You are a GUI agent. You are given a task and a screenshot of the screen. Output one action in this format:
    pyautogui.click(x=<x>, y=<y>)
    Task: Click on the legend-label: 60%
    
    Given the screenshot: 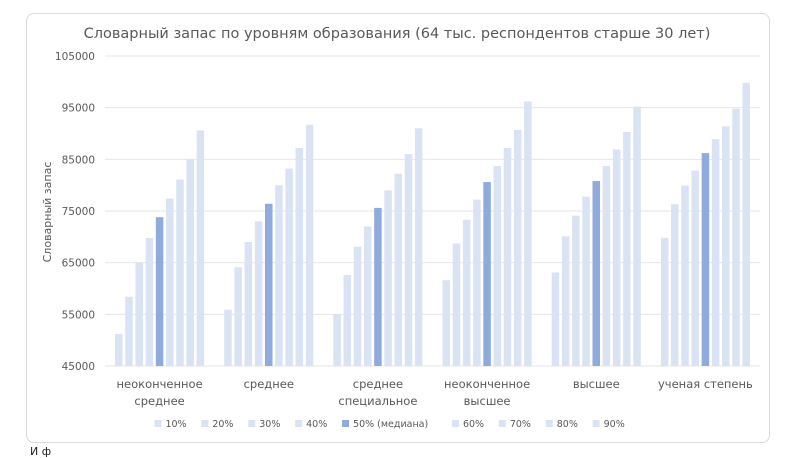 What is the action you would take?
    pyautogui.click(x=473, y=424)
    